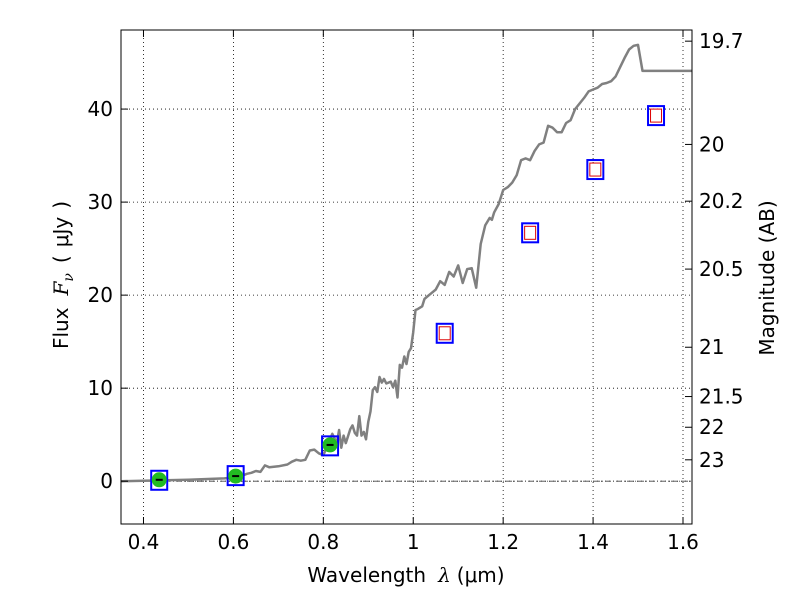 The image size is (800, 600). What do you see at coordinates (106, 481) in the screenshot?
I see `y-tick-label: 0` at bounding box center [106, 481].